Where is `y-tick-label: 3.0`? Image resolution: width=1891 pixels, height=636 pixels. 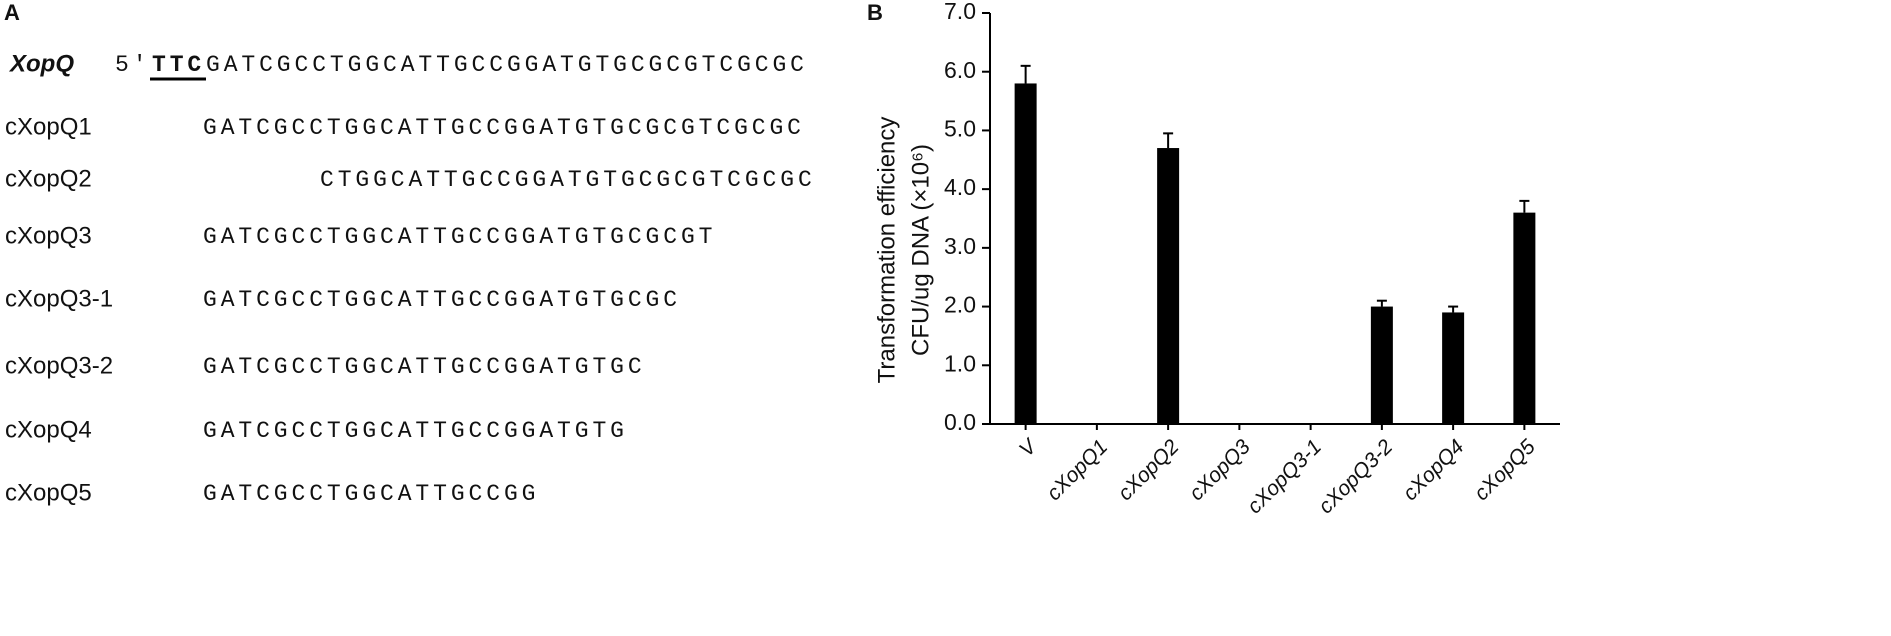 y-tick-label: 3.0 is located at coordinates (960, 246).